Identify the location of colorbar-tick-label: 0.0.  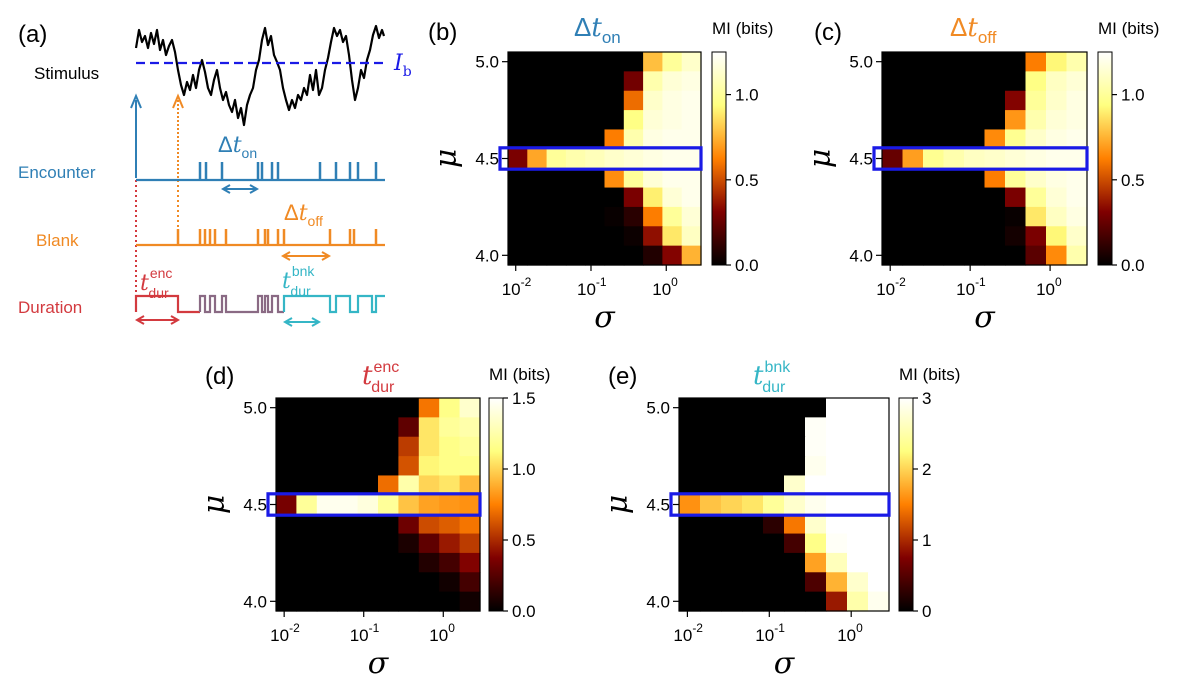
(524, 611).